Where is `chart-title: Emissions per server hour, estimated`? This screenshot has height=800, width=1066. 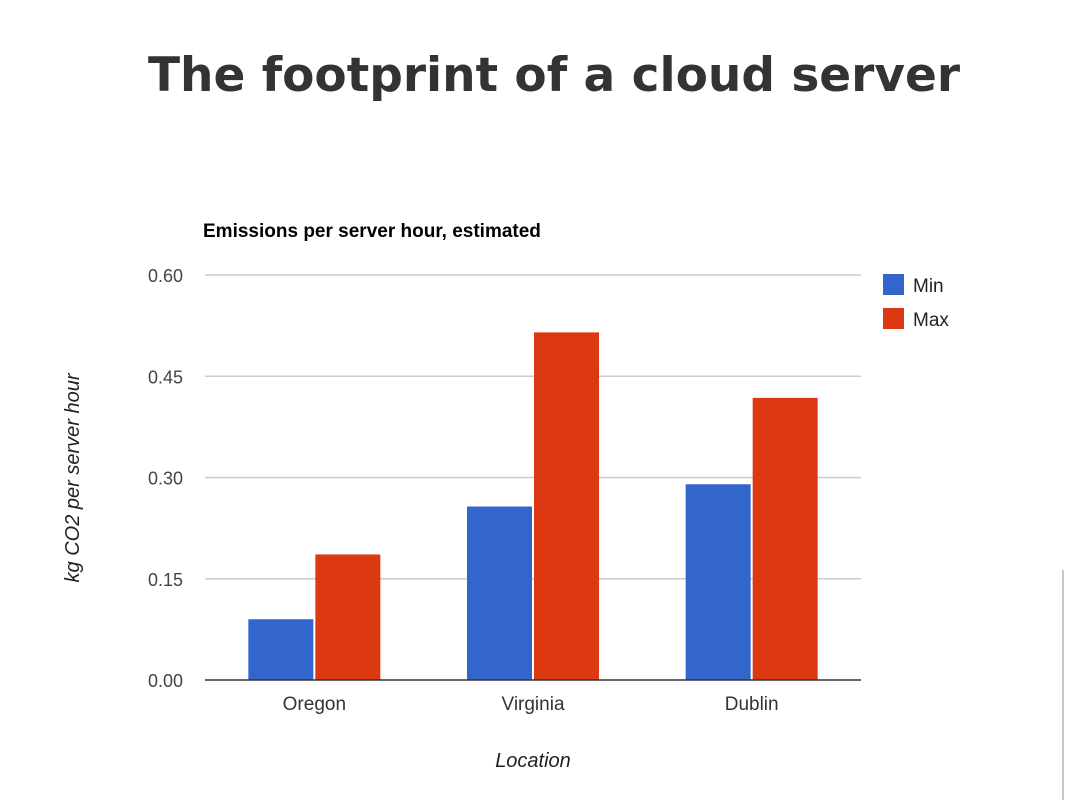 chart-title: Emissions per server hour, estimated is located at coordinates (372, 231).